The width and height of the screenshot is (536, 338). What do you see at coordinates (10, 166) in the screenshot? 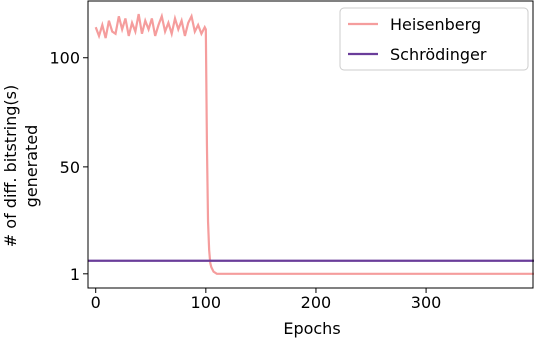
I see `y-axis-label: # of diff. bitstring(s)` at bounding box center [10, 166].